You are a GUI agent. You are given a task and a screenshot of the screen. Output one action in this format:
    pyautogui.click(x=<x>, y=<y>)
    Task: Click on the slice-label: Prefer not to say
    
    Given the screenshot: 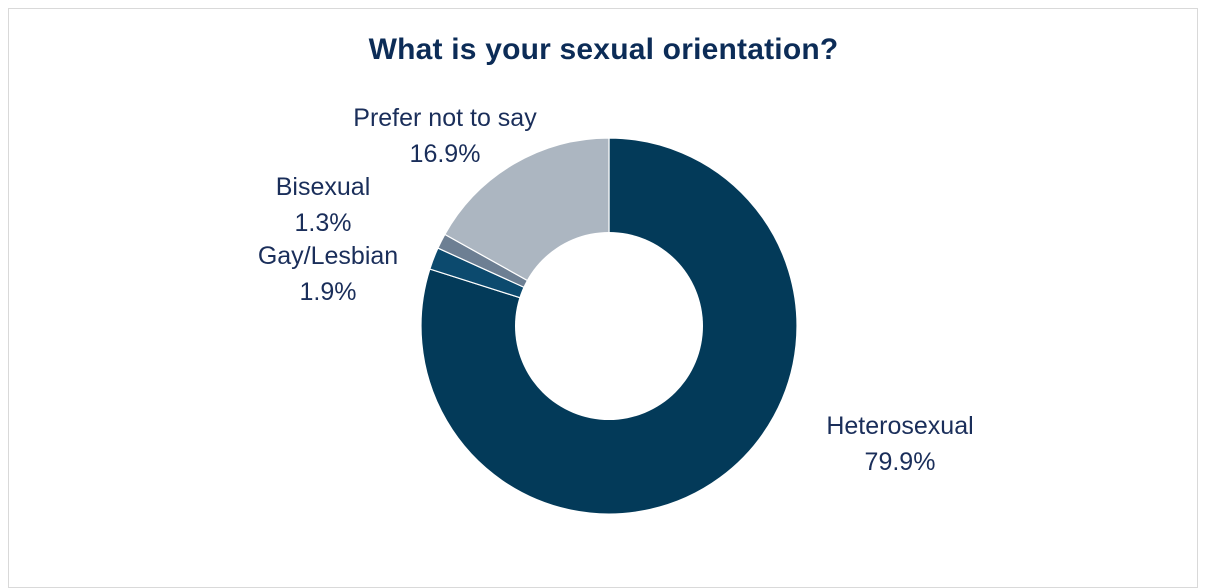 What is the action you would take?
    pyautogui.click(x=445, y=118)
    